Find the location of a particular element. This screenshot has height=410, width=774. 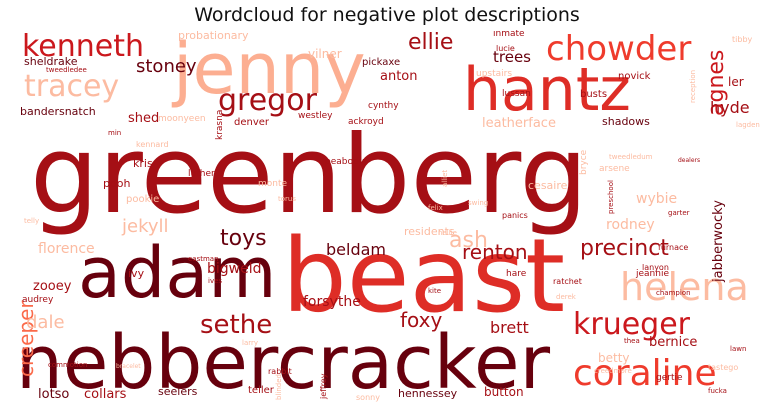

cloud-word: beldam is located at coordinates (356, 249).